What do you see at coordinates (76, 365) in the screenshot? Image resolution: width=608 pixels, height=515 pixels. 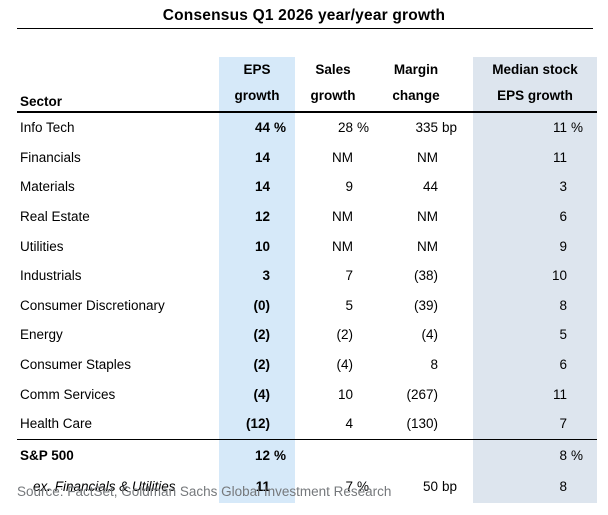 I see `sector-cell: Consumer Staples` at bounding box center [76, 365].